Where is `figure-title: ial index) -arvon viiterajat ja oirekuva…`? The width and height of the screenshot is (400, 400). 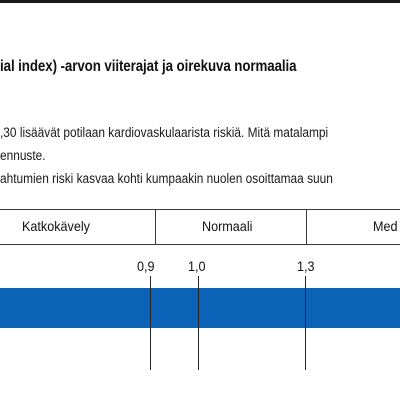 figure-title: ial index) -arvon viiterajat ja oirekuva… is located at coordinates (148, 66).